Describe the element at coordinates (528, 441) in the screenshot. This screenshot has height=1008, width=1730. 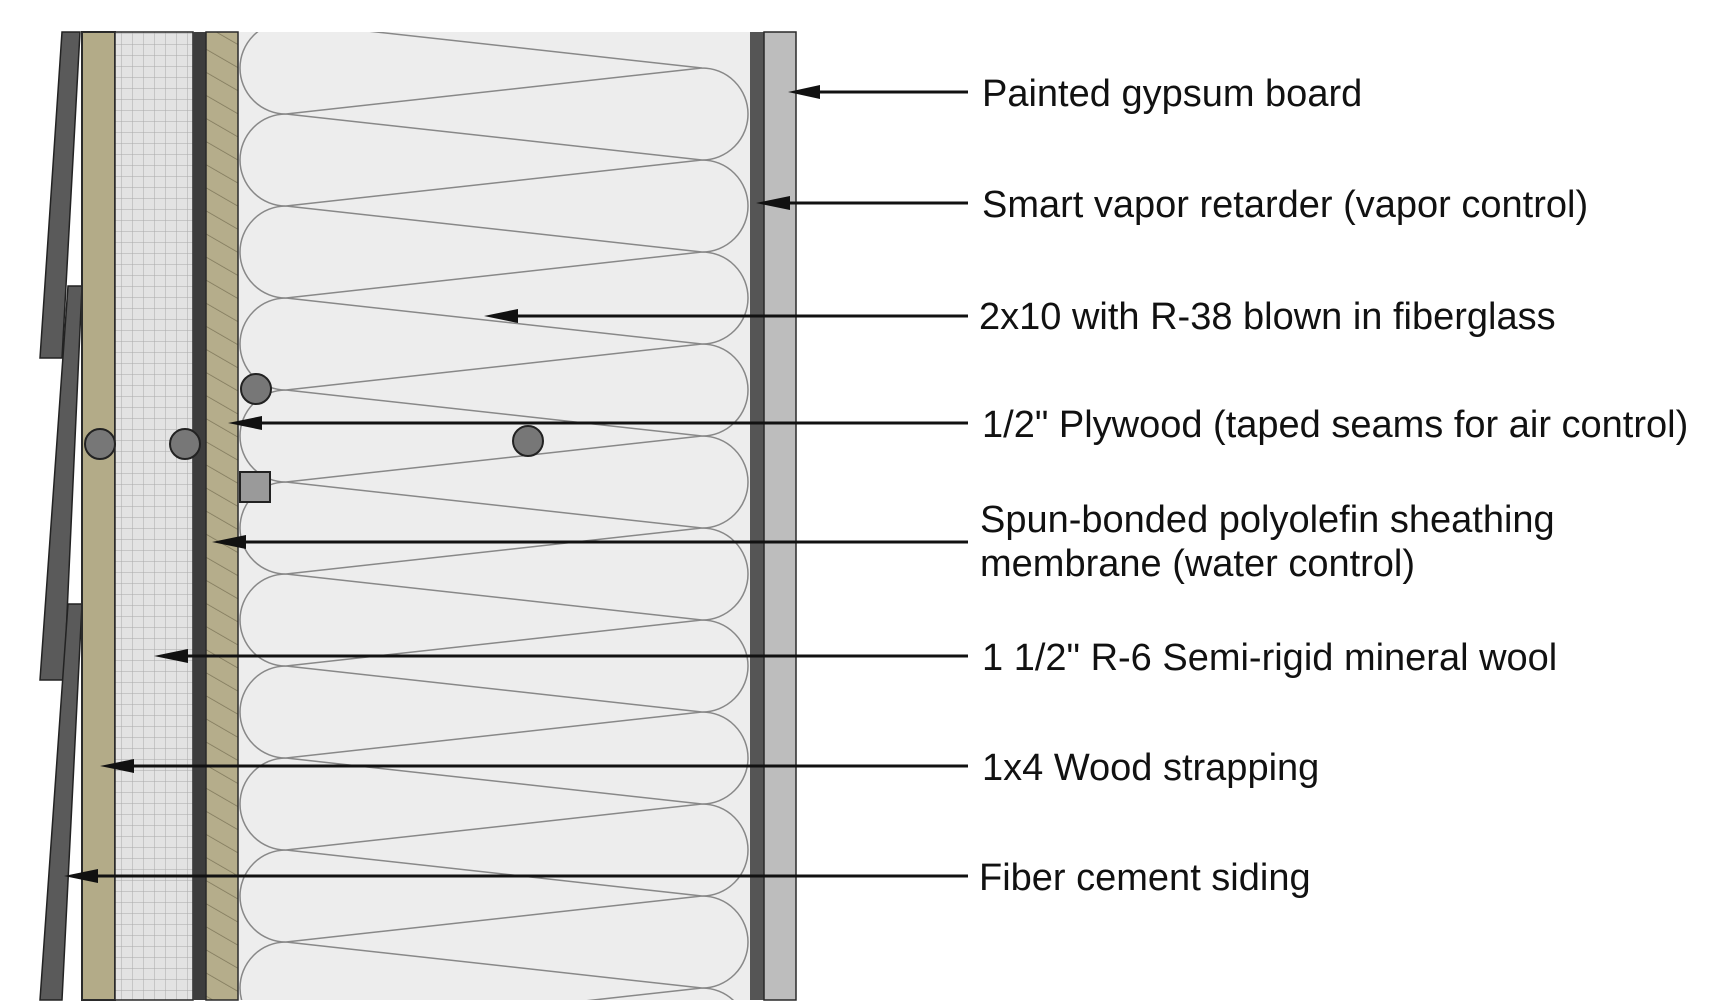
I see `fastener-cavity` at that location.